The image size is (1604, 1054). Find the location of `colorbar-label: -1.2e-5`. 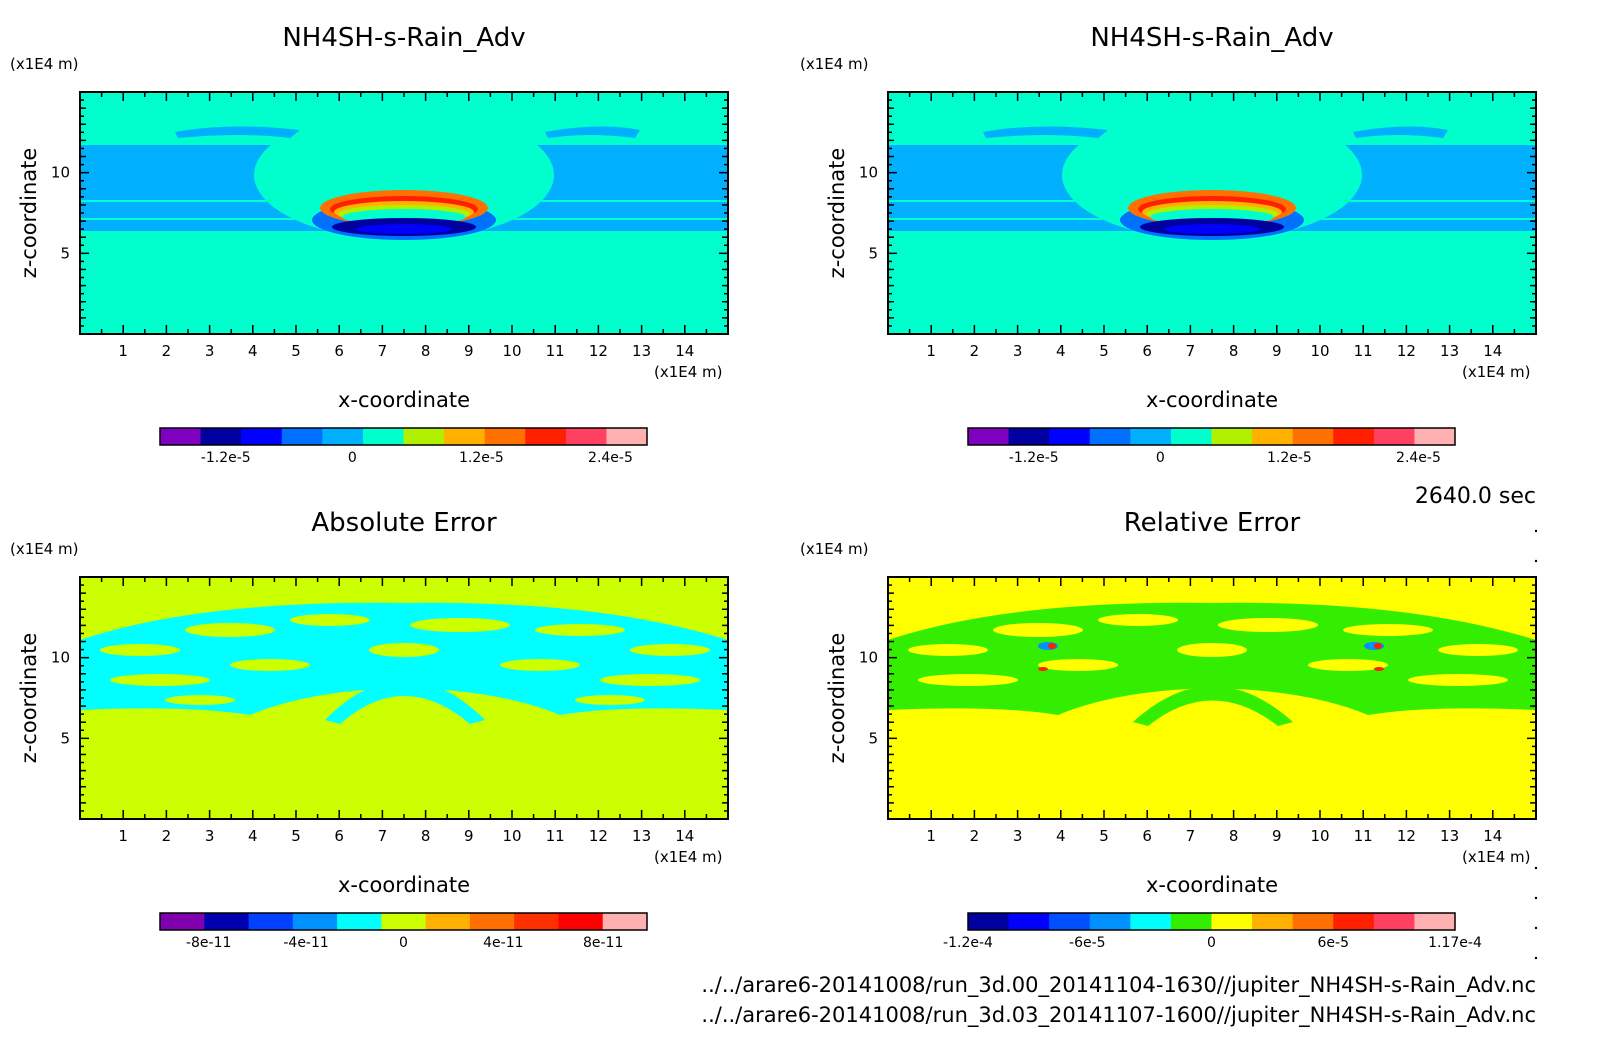

colorbar-label: -1.2e-5 is located at coordinates (1034, 458).